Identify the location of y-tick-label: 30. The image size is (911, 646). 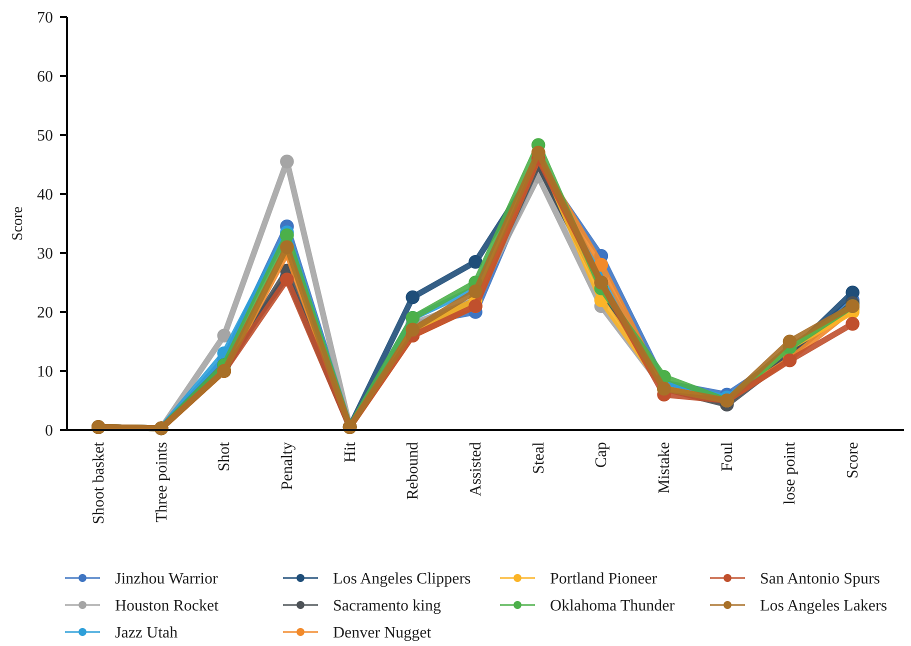
(45, 254).